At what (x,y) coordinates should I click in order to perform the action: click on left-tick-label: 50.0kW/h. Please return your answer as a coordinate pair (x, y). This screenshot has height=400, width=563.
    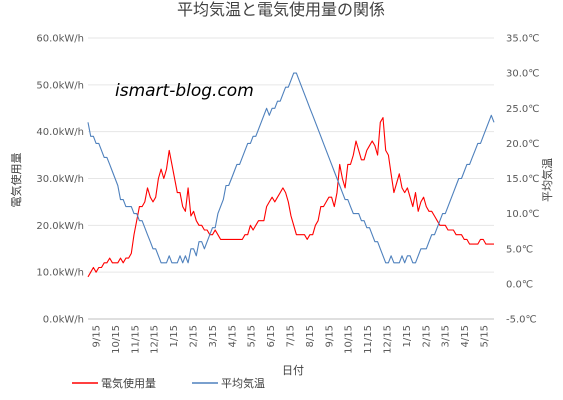
    Looking at the image, I should click on (60, 85).